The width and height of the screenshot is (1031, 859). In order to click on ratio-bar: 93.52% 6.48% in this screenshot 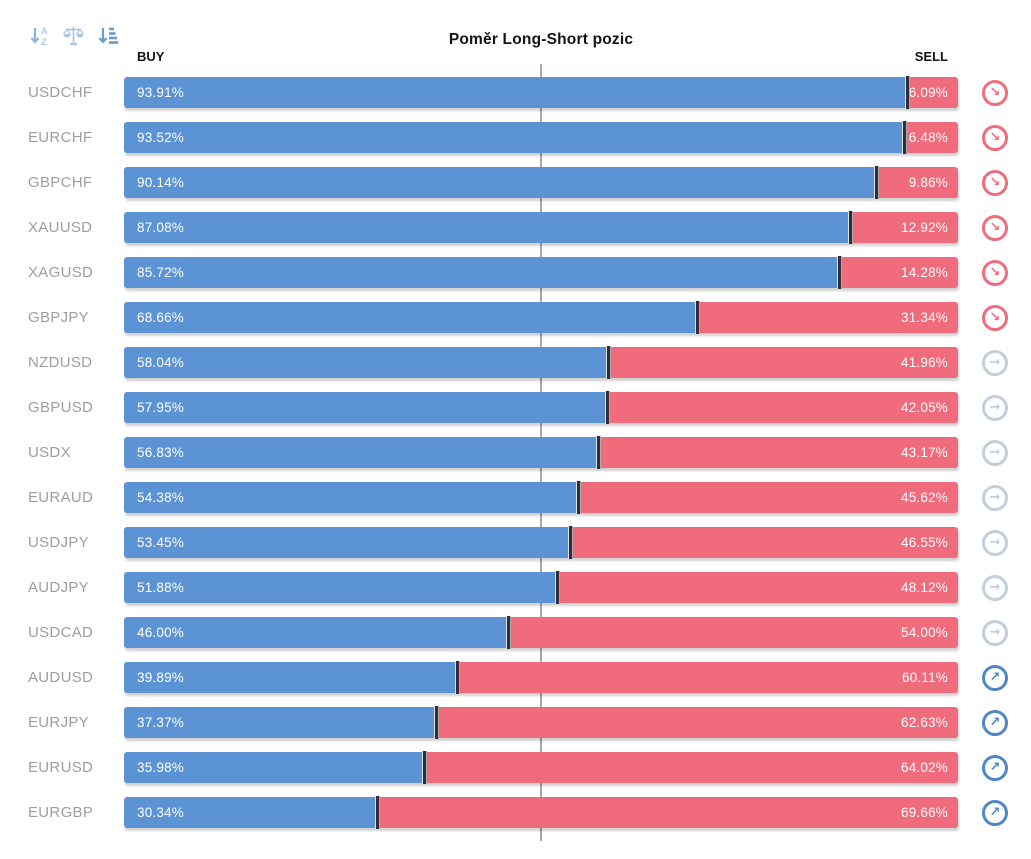, I will do `click(541, 137)`.